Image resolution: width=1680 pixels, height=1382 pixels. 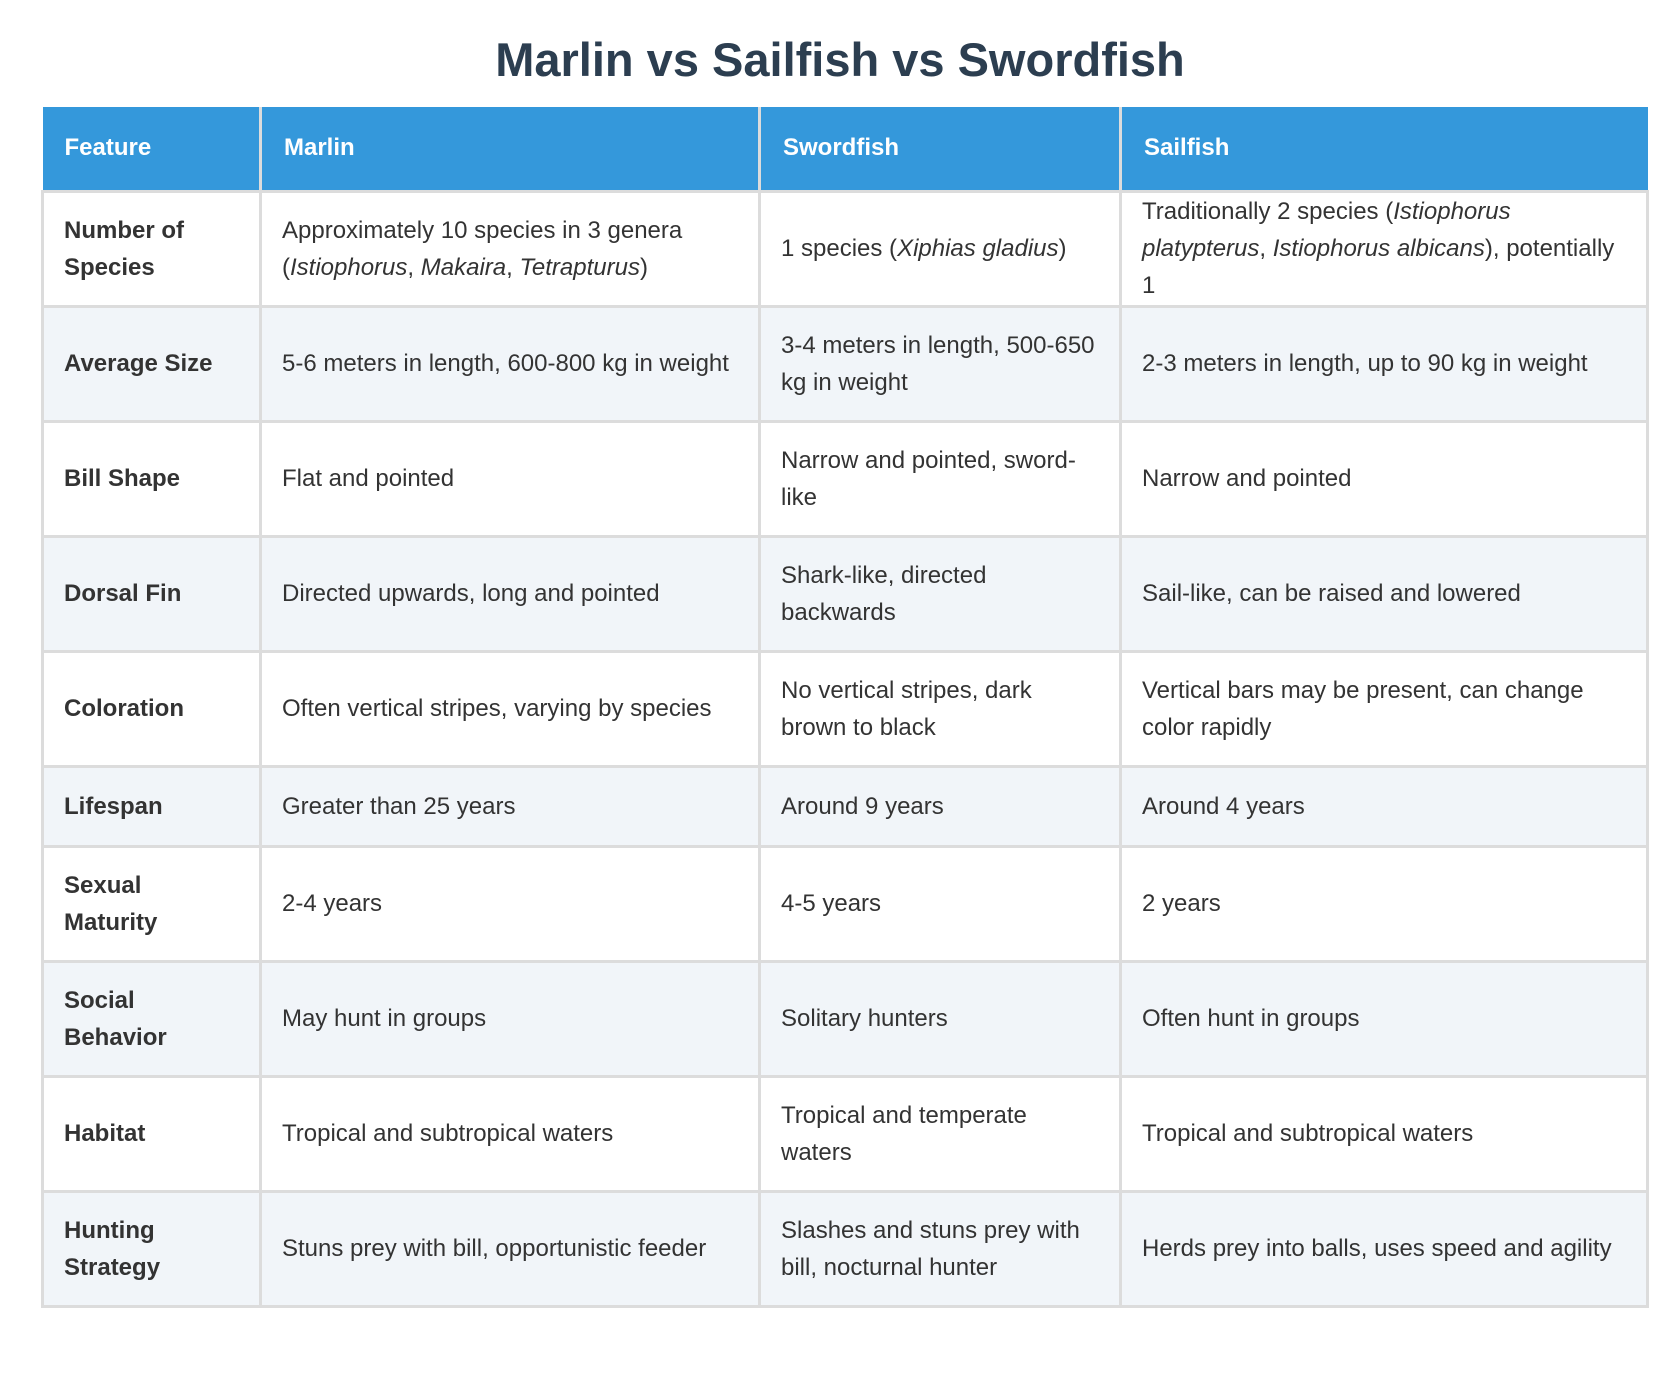 What do you see at coordinates (1384, 478) in the screenshot?
I see `sailfish-cell: Narrow and pointed` at bounding box center [1384, 478].